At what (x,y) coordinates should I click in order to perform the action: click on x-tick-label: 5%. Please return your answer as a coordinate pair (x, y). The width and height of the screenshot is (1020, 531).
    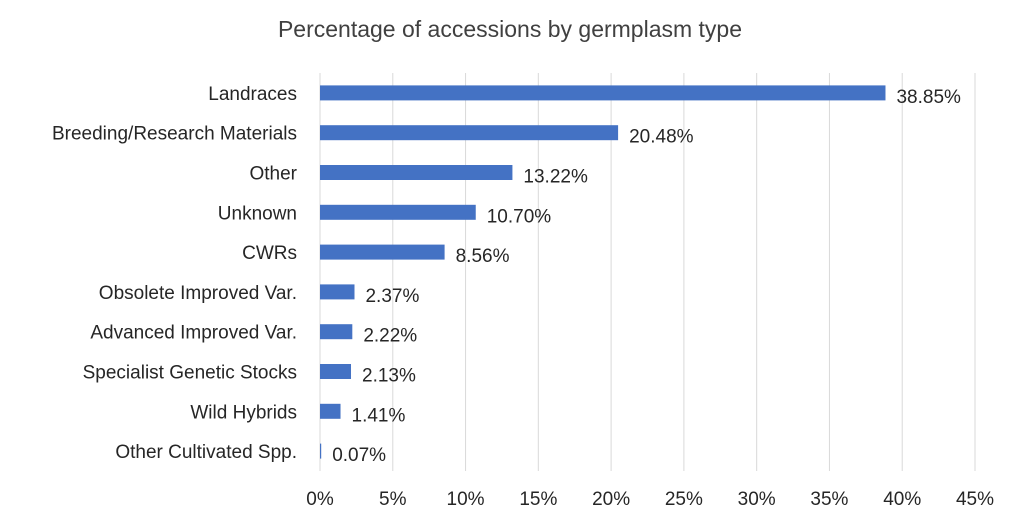
    Looking at the image, I should click on (393, 499).